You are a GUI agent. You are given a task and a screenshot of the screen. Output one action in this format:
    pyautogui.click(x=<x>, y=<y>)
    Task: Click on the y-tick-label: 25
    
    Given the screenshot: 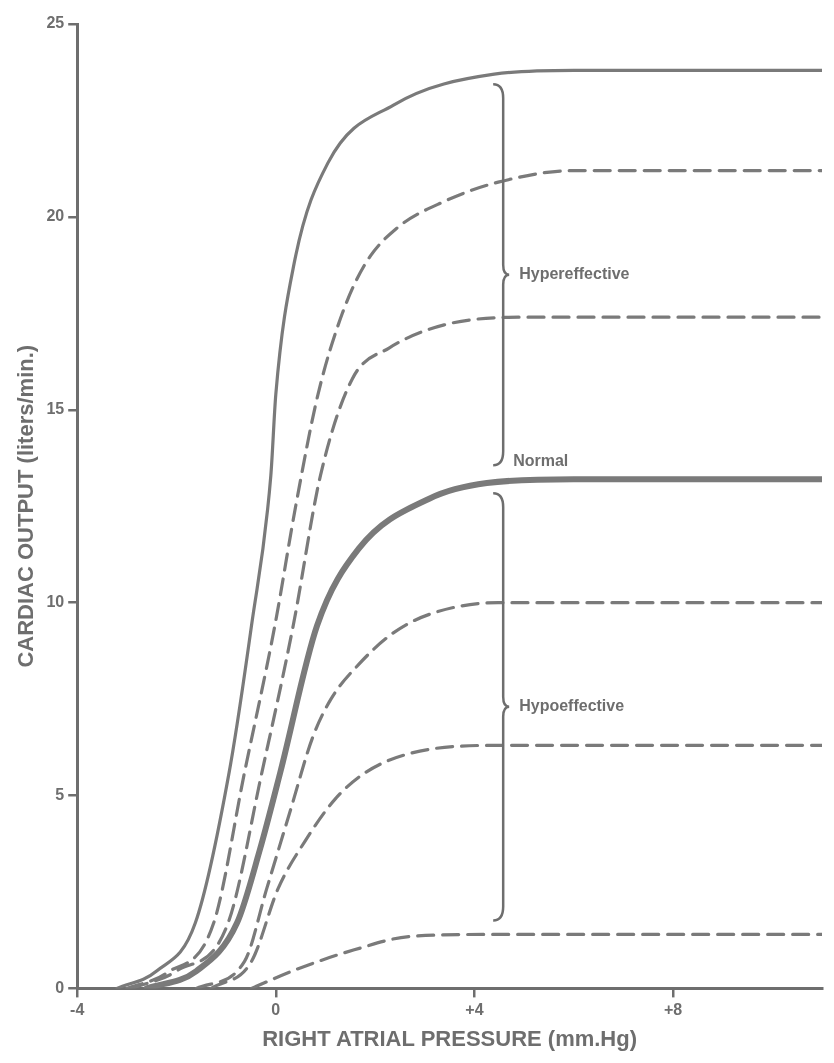 What is the action you would take?
    pyautogui.click(x=55, y=23)
    